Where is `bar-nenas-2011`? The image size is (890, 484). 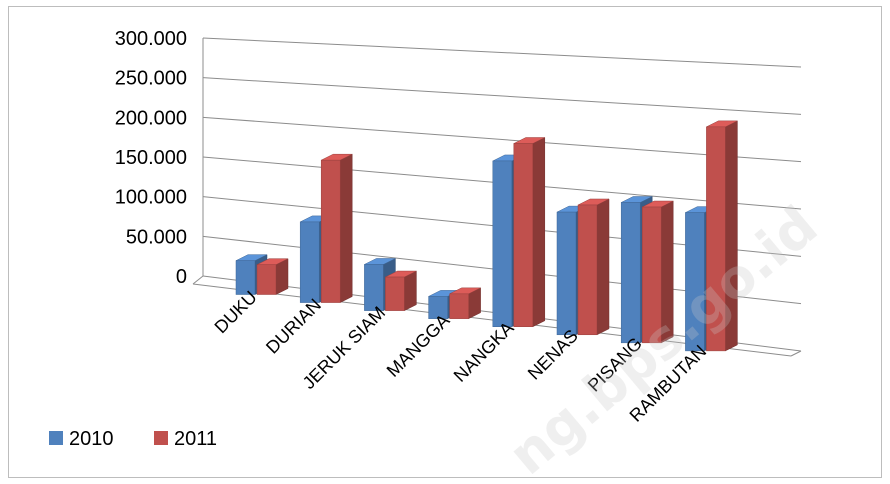 bar-nenas-2011 is located at coordinates (593, 267).